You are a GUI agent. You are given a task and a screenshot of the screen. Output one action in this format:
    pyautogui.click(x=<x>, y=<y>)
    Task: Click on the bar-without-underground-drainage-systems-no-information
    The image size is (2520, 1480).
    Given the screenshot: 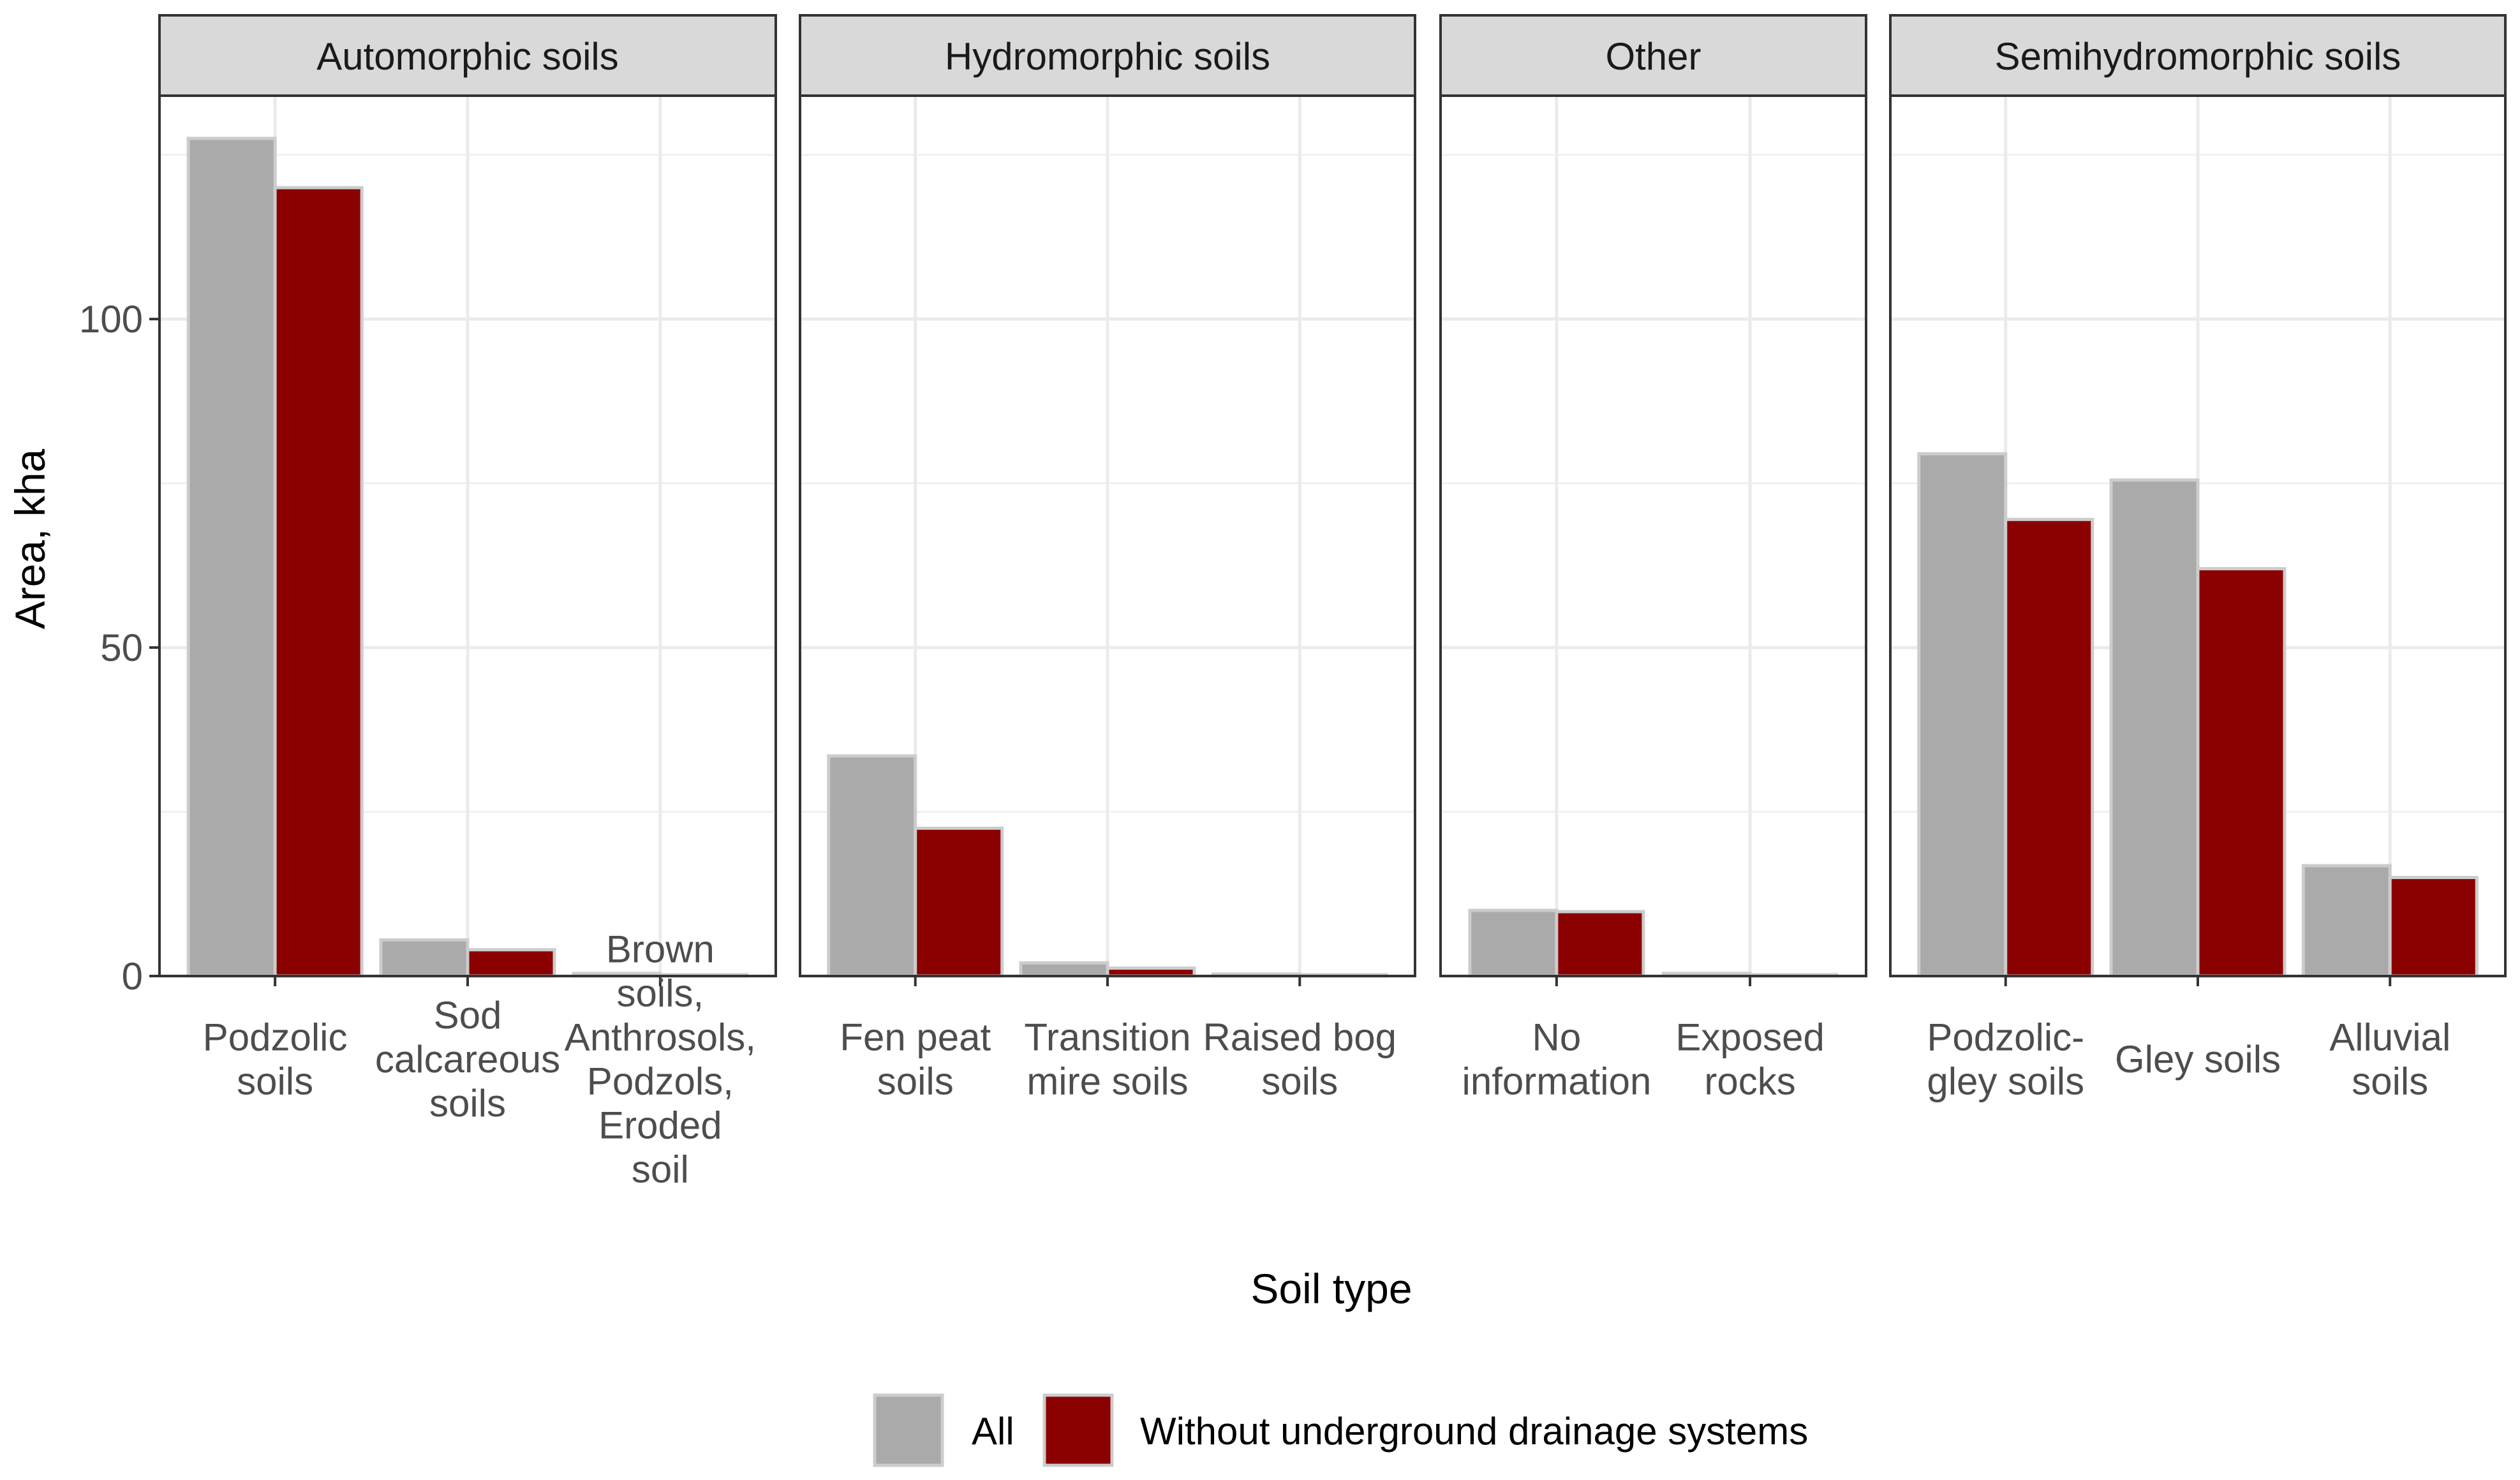 What is the action you would take?
    pyautogui.click(x=1600, y=944)
    